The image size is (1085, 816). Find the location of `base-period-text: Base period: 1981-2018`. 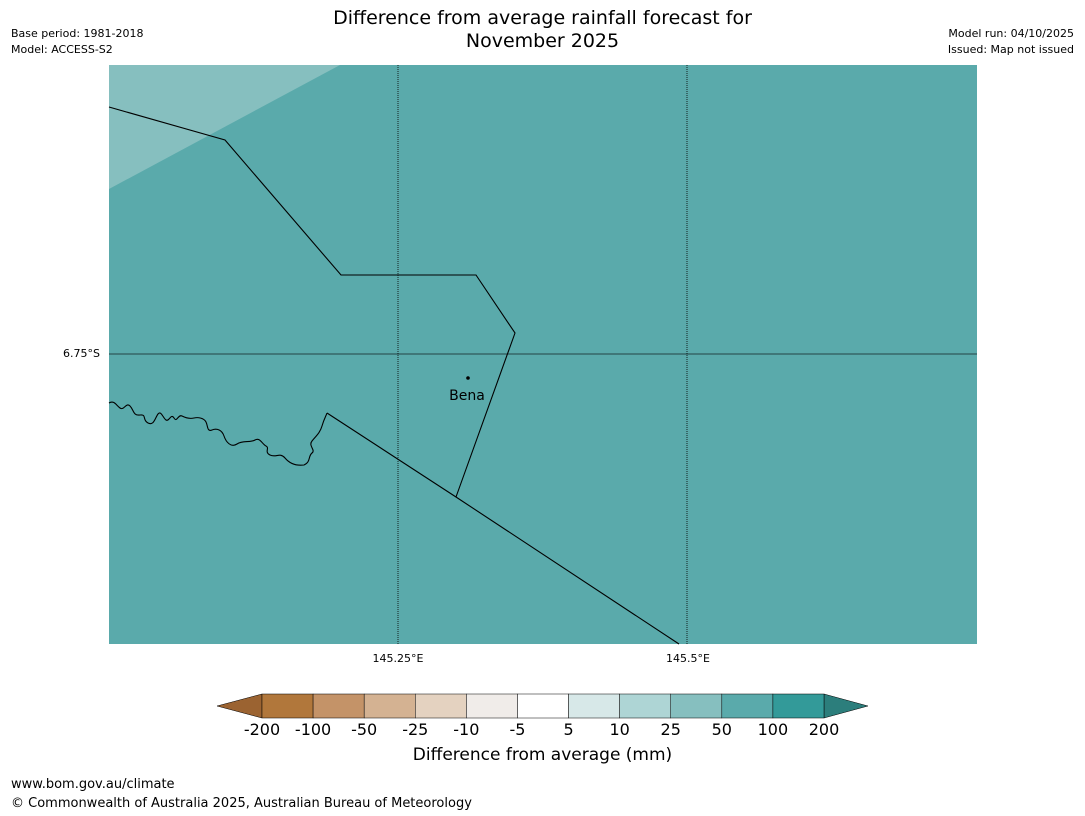

base-period-text: Base period: 1981-2018 is located at coordinates (77, 33).